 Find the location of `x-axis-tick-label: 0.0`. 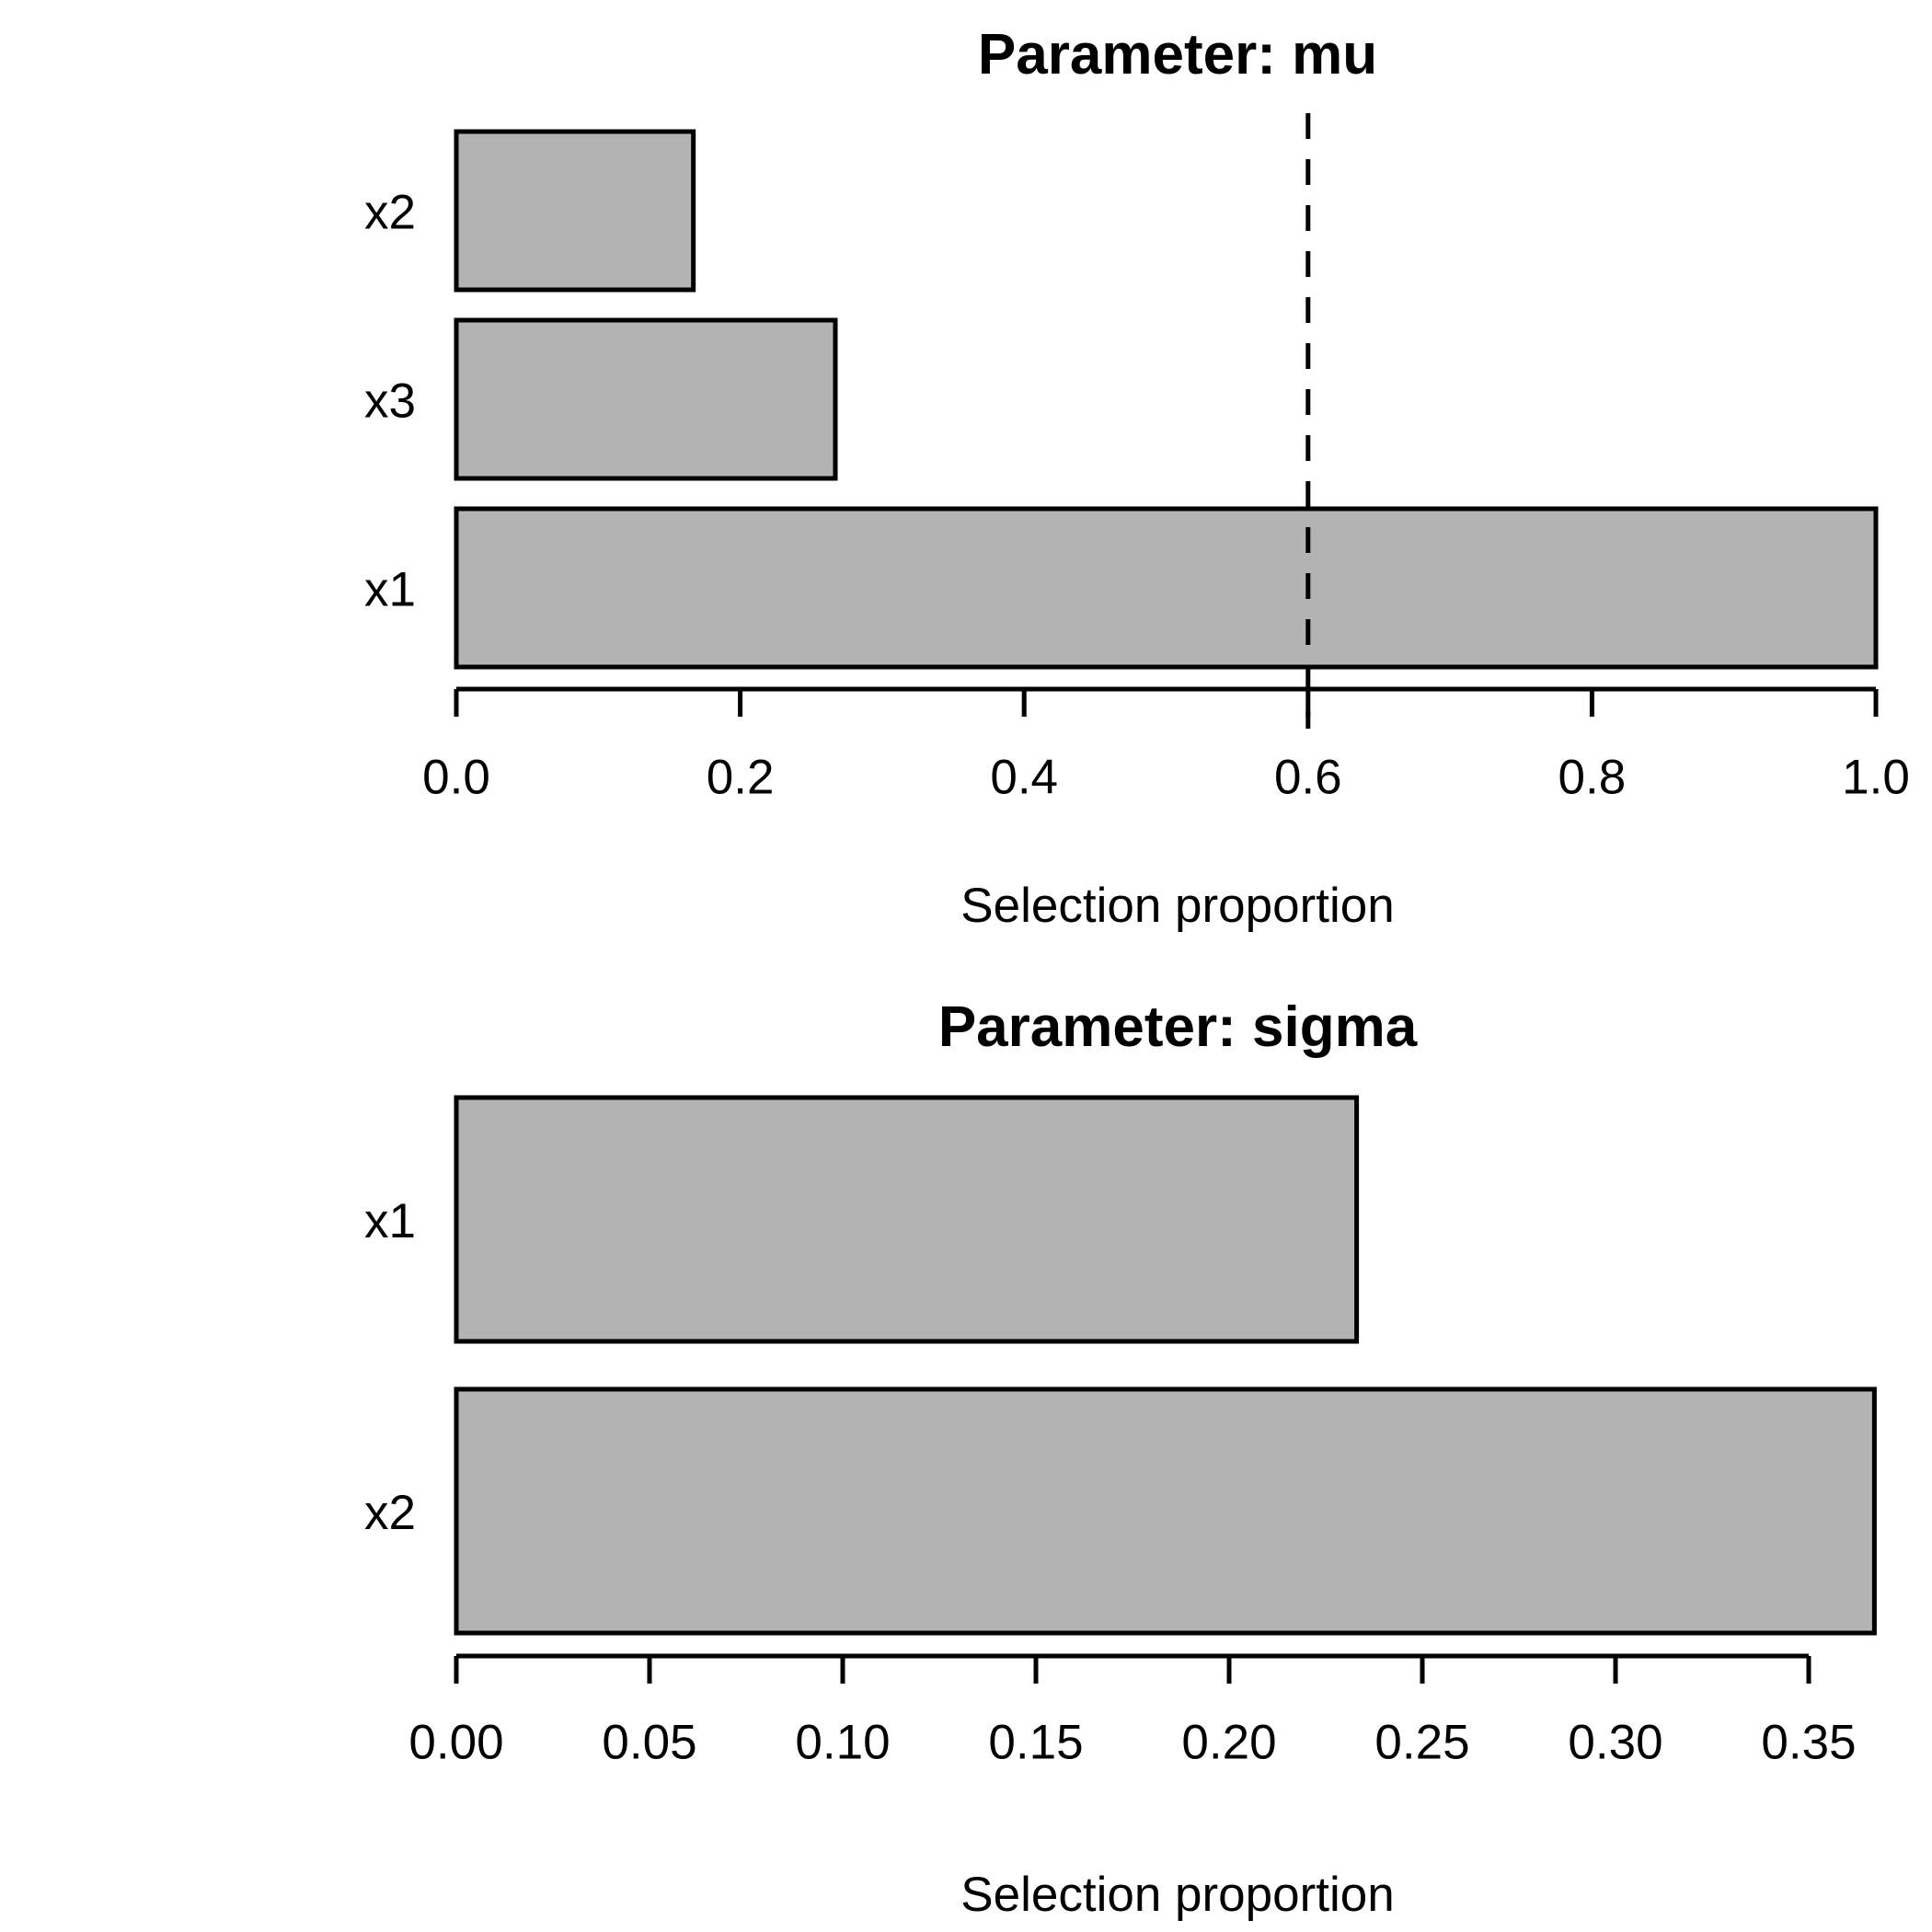

x-axis-tick-label: 0.0 is located at coordinates (456, 778).